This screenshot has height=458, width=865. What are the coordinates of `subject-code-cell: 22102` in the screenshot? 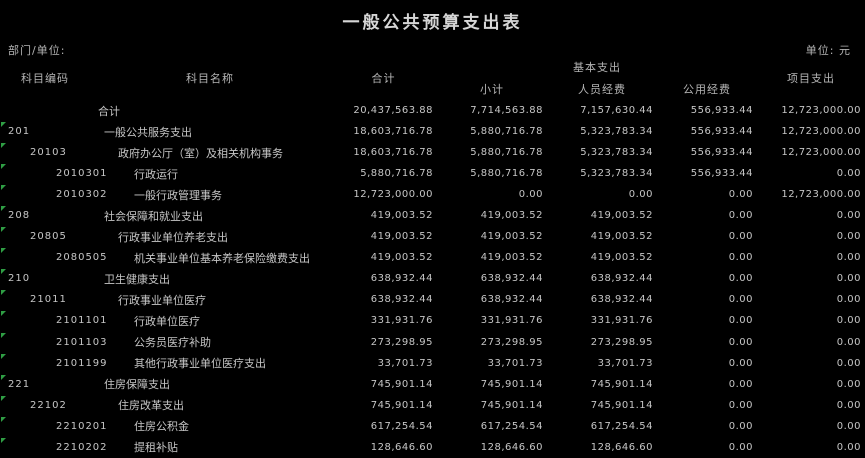 It's located at (45, 405).